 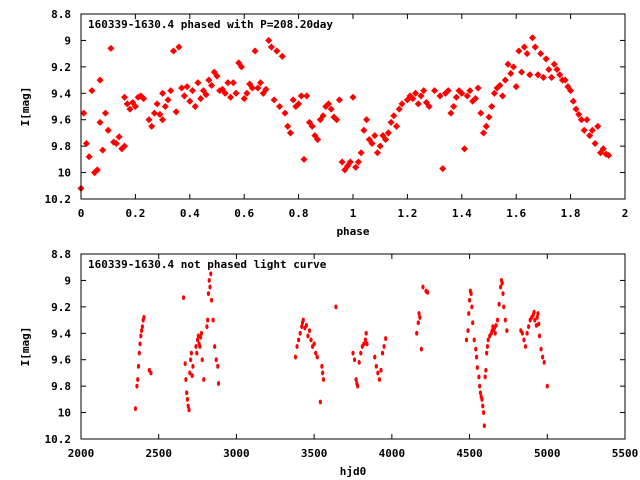 I want to click on bottom-x-tick-label: 5500, so click(x=625, y=453).